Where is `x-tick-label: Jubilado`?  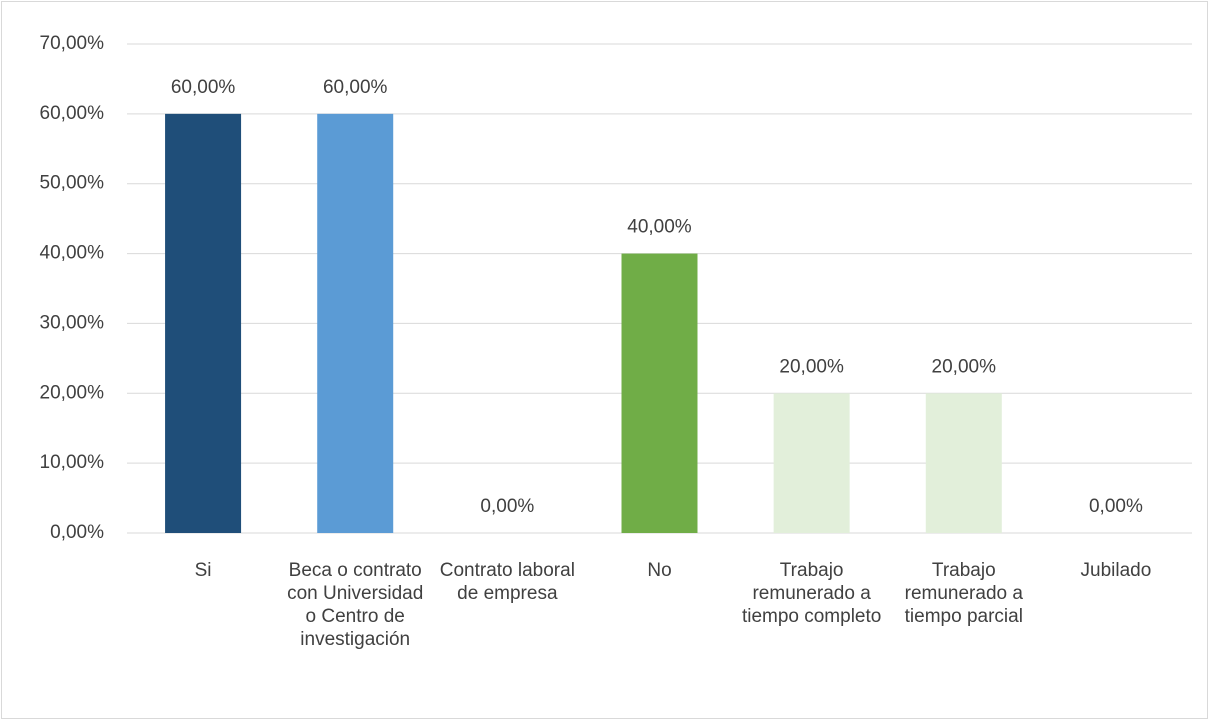 x-tick-label: Jubilado is located at coordinates (1116, 570).